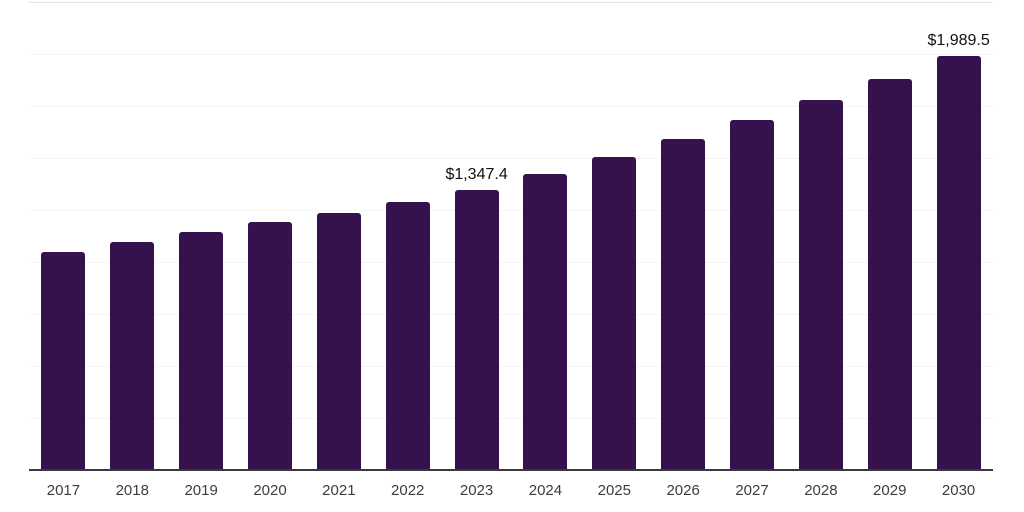 The height and width of the screenshot is (512, 1024). What do you see at coordinates (338, 341) in the screenshot?
I see `bar-2021` at bounding box center [338, 341].